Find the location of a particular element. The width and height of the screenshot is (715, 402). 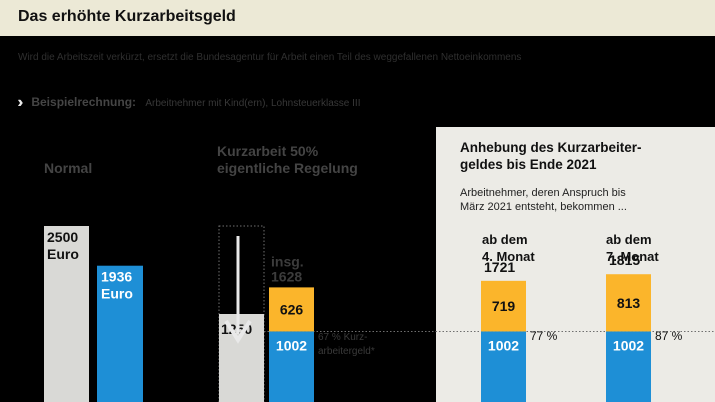

bar-ab-4-monat-total: 1721 is located at coordinates (499, 267).